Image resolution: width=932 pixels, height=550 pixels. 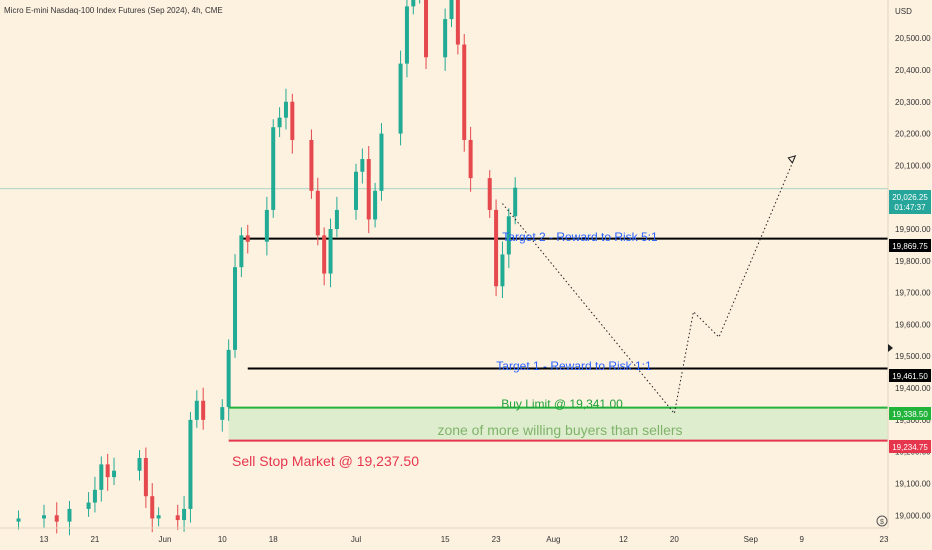 What do you see at coordinates (674, 539) in the screenshot?
I see `time-tick-label: 20` at bounding box center [674, 539].